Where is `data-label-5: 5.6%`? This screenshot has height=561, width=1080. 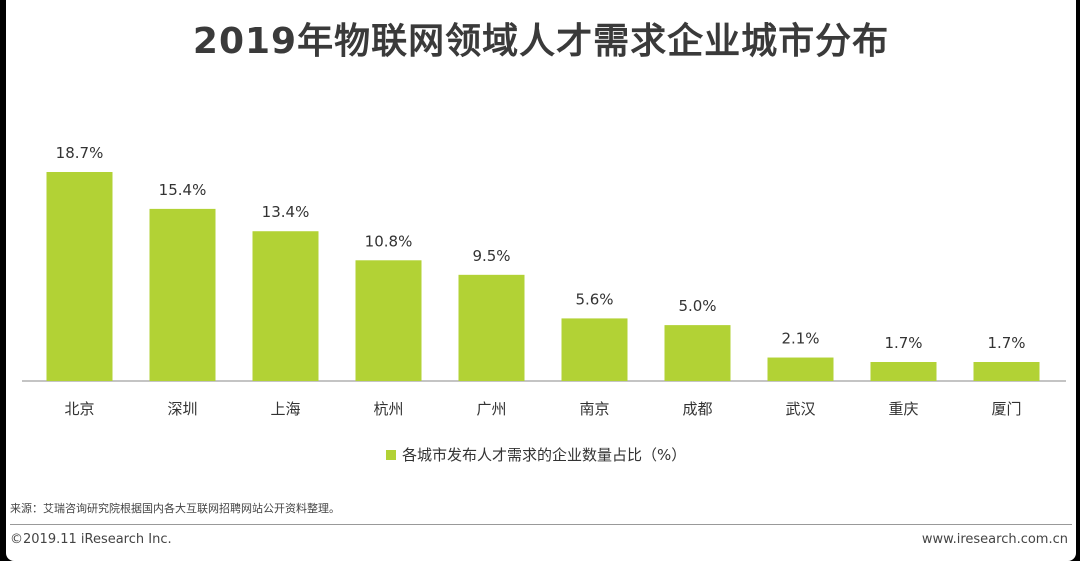 data-label-5: 5.6% is located at coordinates (594, 299).